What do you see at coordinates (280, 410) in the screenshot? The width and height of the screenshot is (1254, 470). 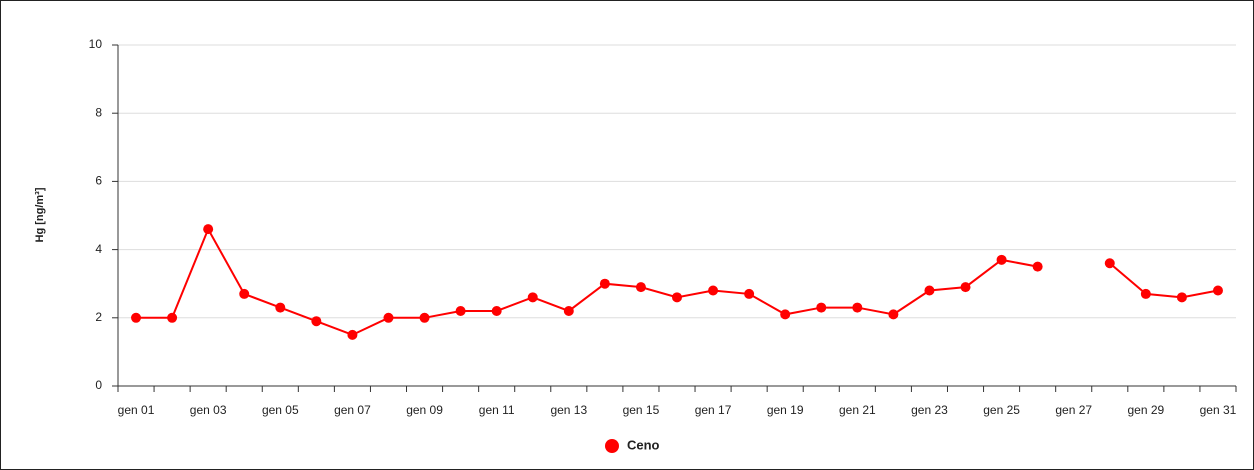 I see `x-tick-label: gen 05` at bounding box center [280, 410].